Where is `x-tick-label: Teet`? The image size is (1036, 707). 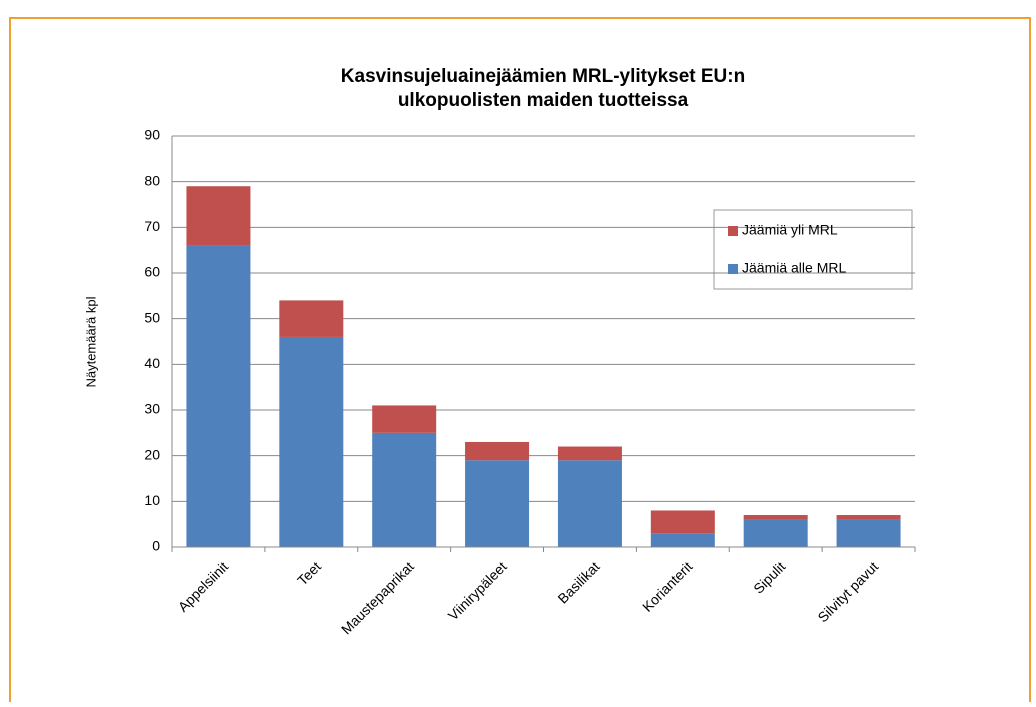
x-tick-label: Teet is located at coordinates (309, 573).